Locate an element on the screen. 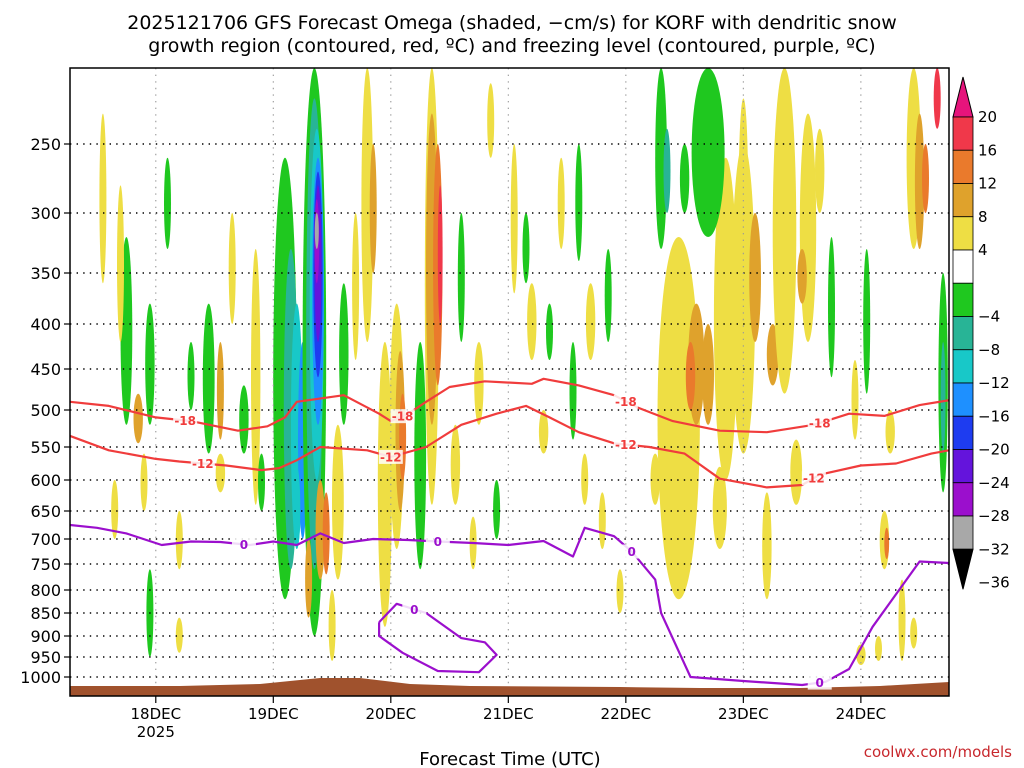 This screenshot has height=768, width=1024. colorbar-under-arrow is located at coordinates (963, 569).